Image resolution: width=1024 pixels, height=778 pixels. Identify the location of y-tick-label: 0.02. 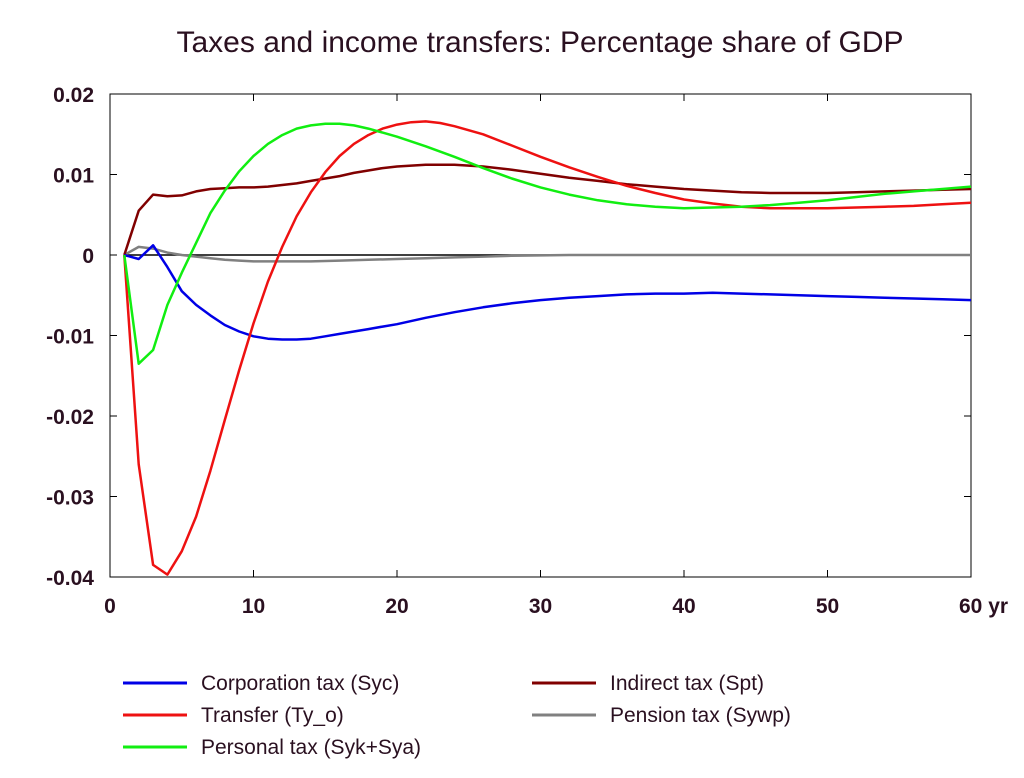
(73, 95).